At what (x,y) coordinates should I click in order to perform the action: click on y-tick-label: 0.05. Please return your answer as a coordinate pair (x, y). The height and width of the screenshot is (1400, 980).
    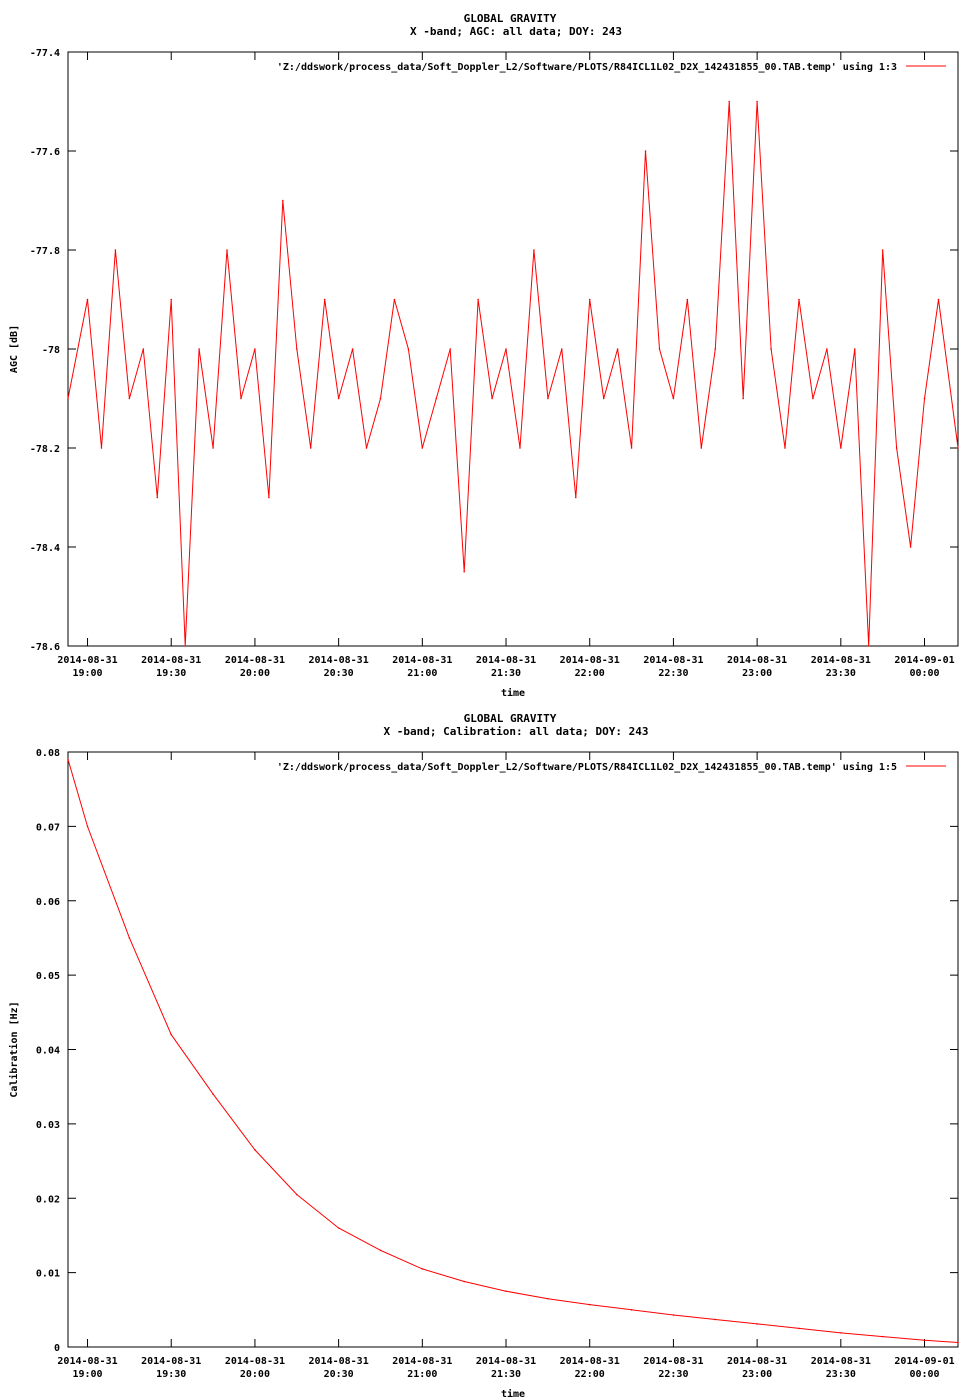
    Looking at the image, I should click on (48, 976).